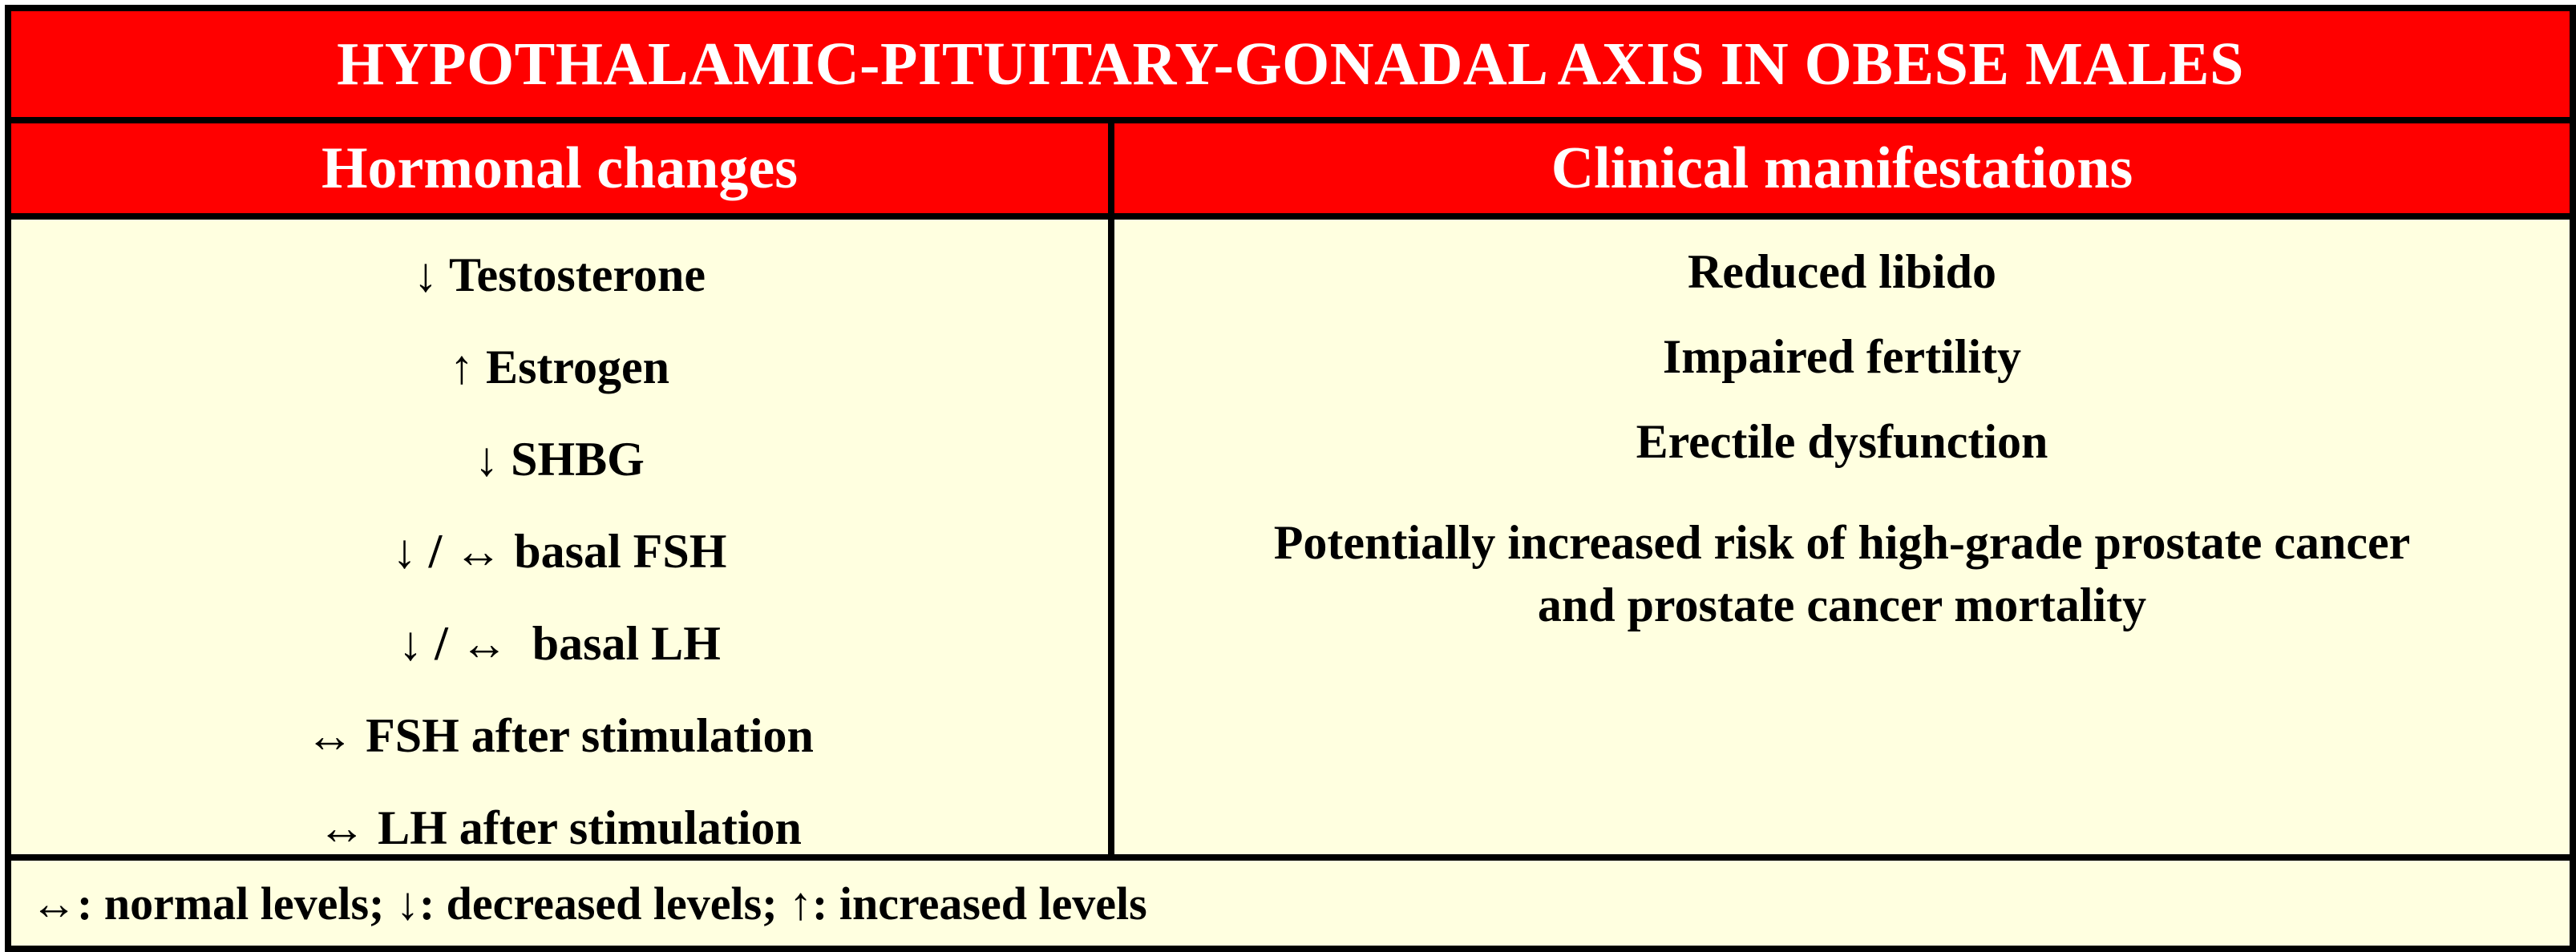 The width and height of the screenshot is (2576, 952). I want to click on manifestation-item-erectile-dysfunction: Erectile dysfunction, so click(1842, 441).